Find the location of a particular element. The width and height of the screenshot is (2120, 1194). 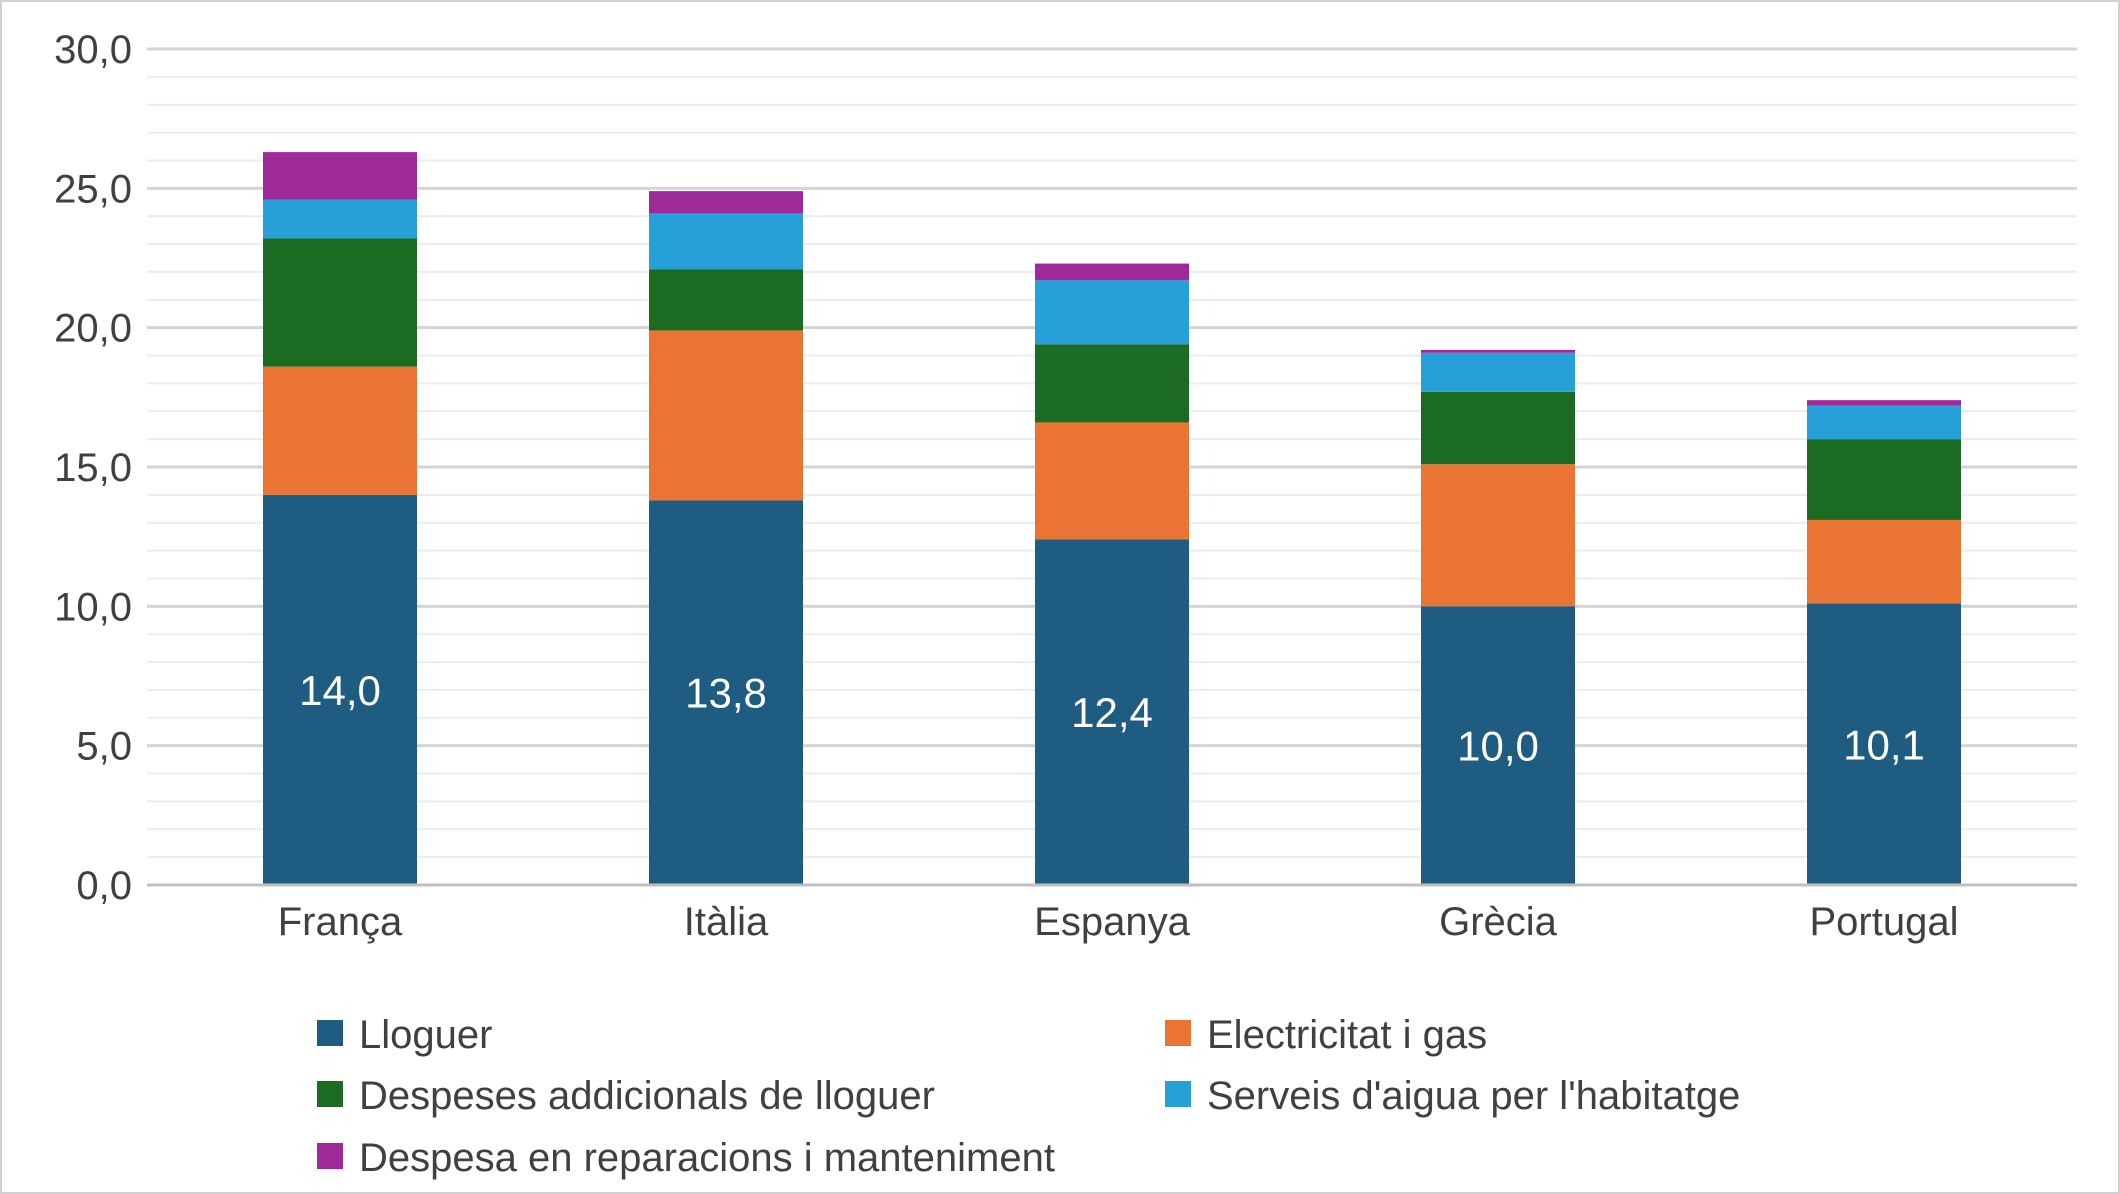

y-tick-label: 30,0 is located at coordinates (93, 50).